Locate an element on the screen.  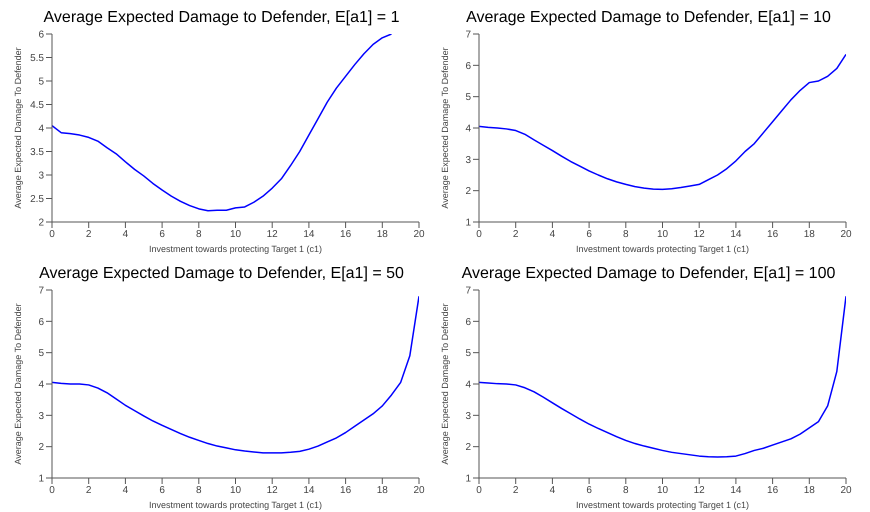
chart-title: Average Expected Damage to Defender, E[a1] = 1 is located at coordinates (221, 18).